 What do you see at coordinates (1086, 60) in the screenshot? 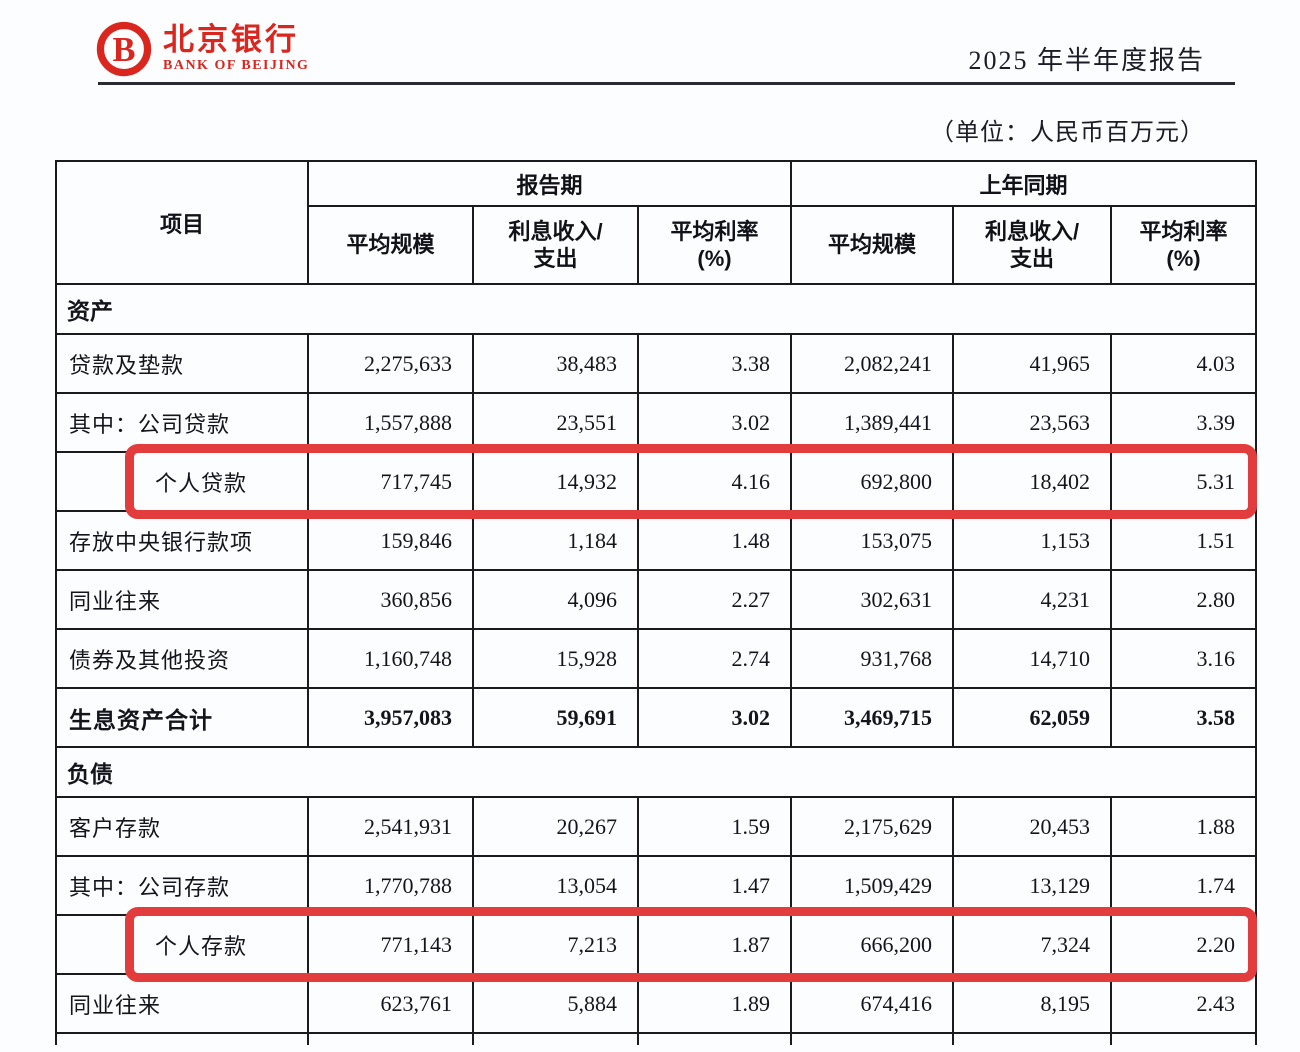
I see `report-title: 2025 年半年度报告` at bounding box center [1086, 60].